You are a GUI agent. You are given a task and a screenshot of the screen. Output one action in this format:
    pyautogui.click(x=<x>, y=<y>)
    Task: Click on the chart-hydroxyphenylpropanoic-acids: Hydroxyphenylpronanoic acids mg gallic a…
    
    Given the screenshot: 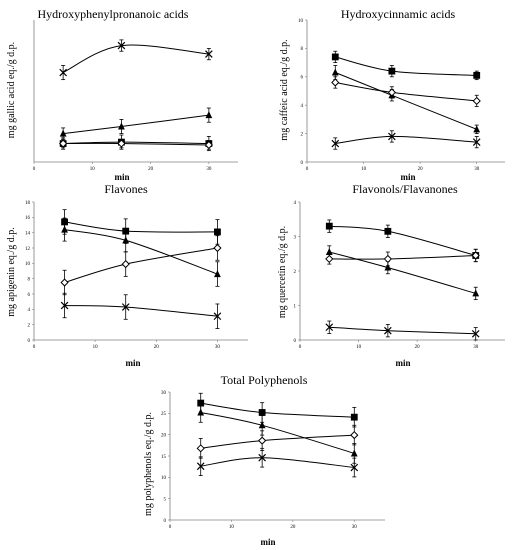 What is the action you would take?
    pyautogui.click(x=122, y=94)
    